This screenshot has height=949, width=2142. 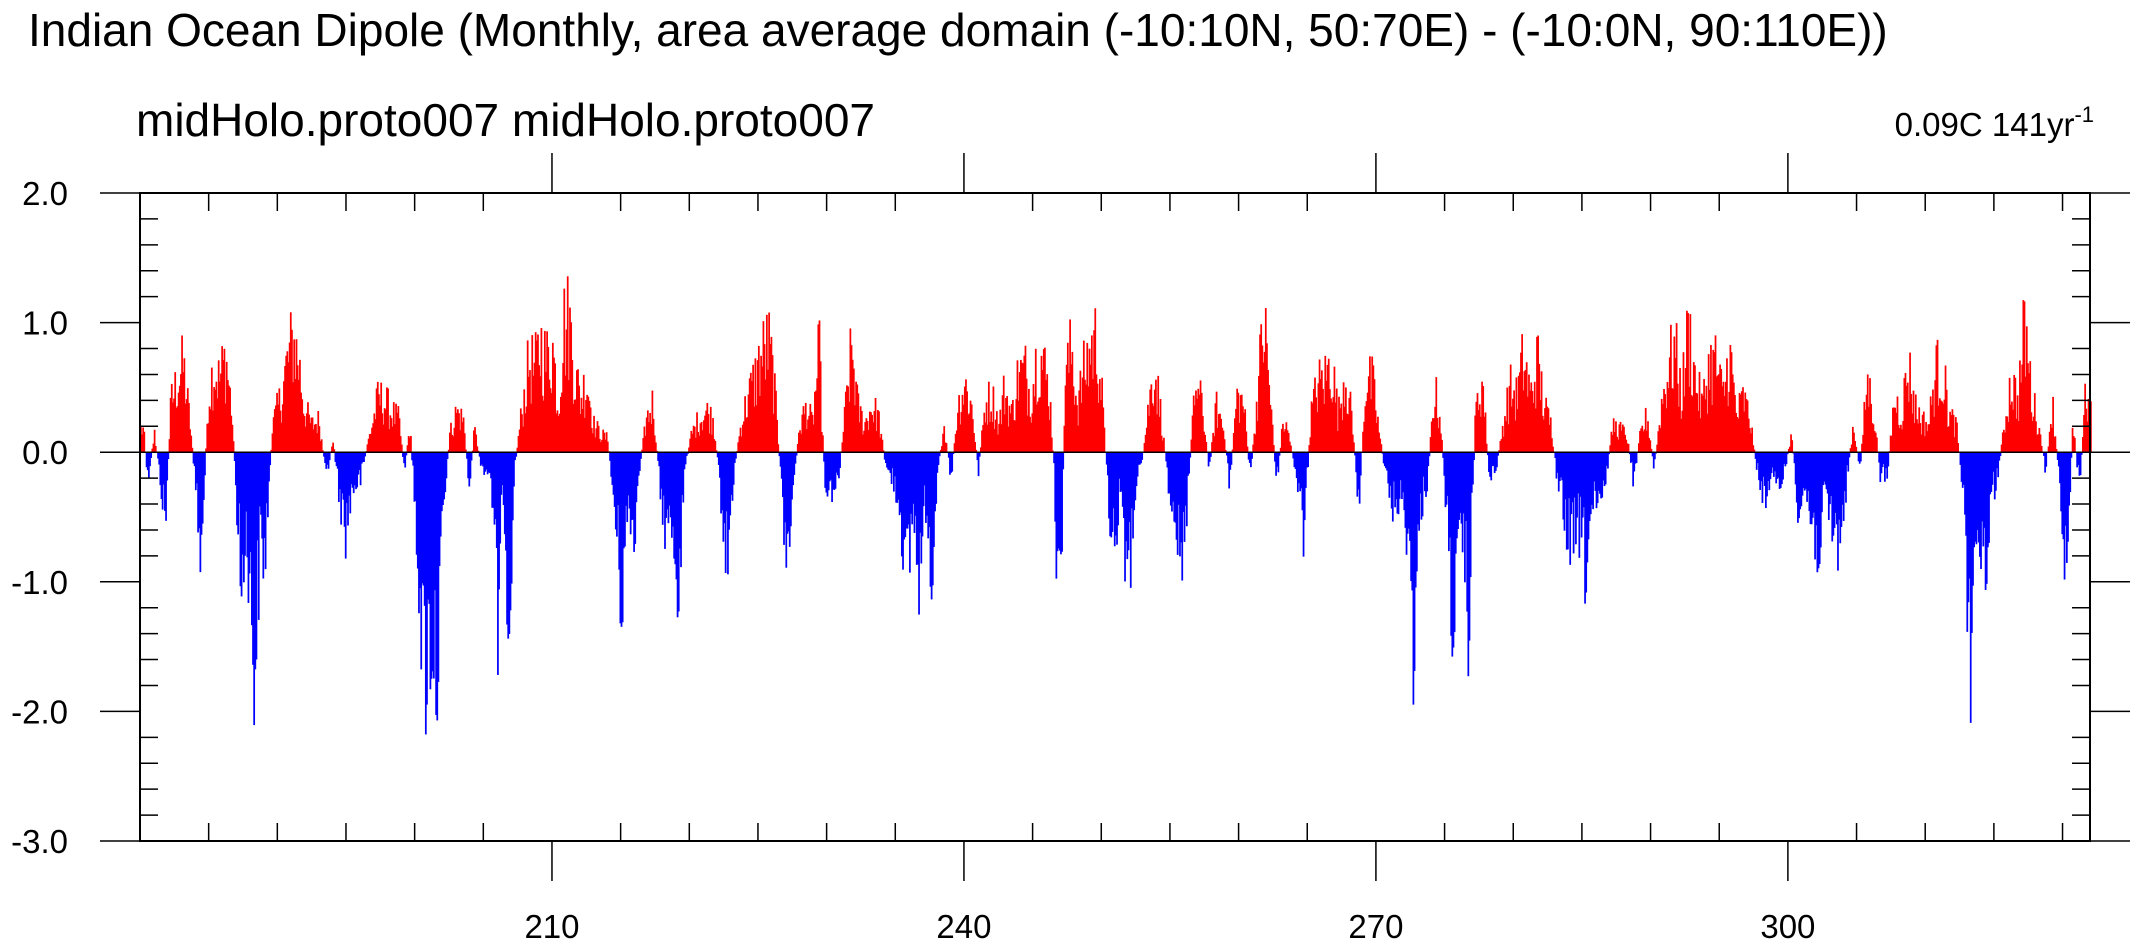 What do you see at coordinates (1169, 926) in the screenshot?
I see `x-tick-labels: 210 240 270 300` at bounding box center [1169, 926].